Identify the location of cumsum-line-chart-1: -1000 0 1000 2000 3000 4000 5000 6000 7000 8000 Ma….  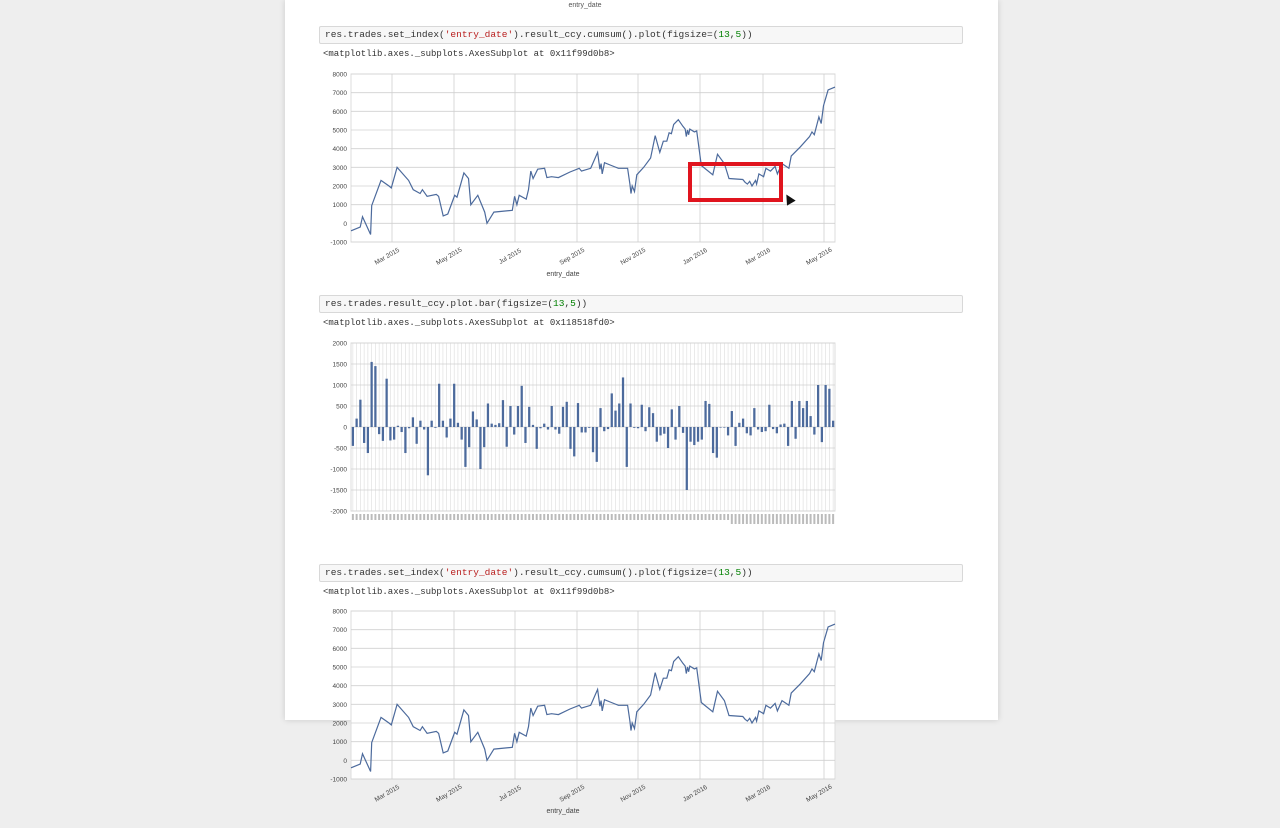
(580, 178).